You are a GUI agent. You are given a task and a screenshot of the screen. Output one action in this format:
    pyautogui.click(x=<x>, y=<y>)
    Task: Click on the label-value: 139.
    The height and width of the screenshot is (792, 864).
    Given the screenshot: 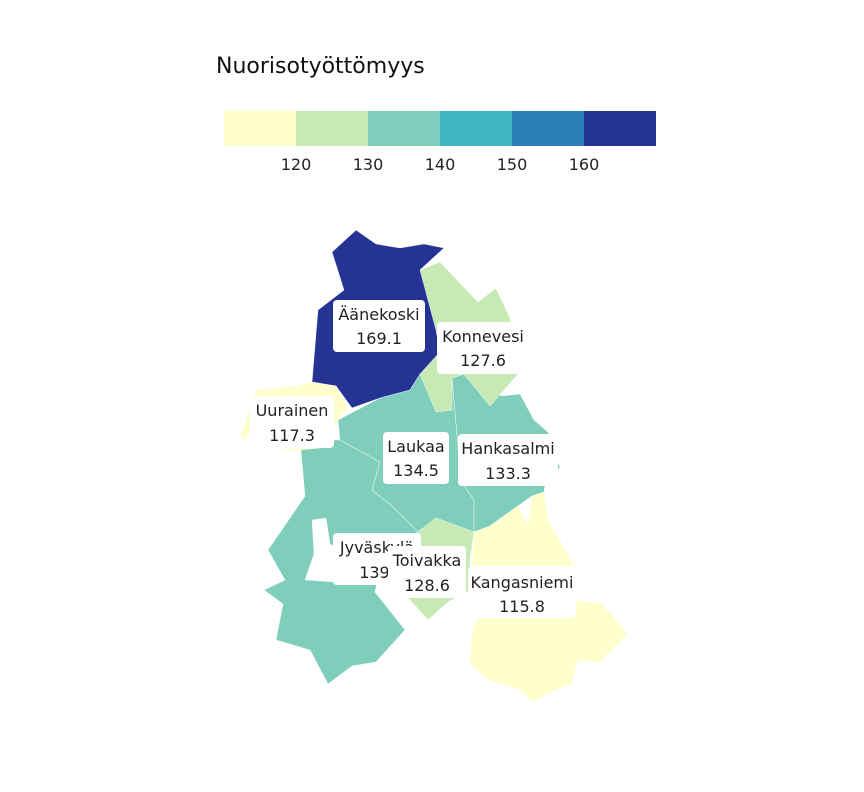 What is the action you would take?
    pyautogui.click(x=377, y=572)
    